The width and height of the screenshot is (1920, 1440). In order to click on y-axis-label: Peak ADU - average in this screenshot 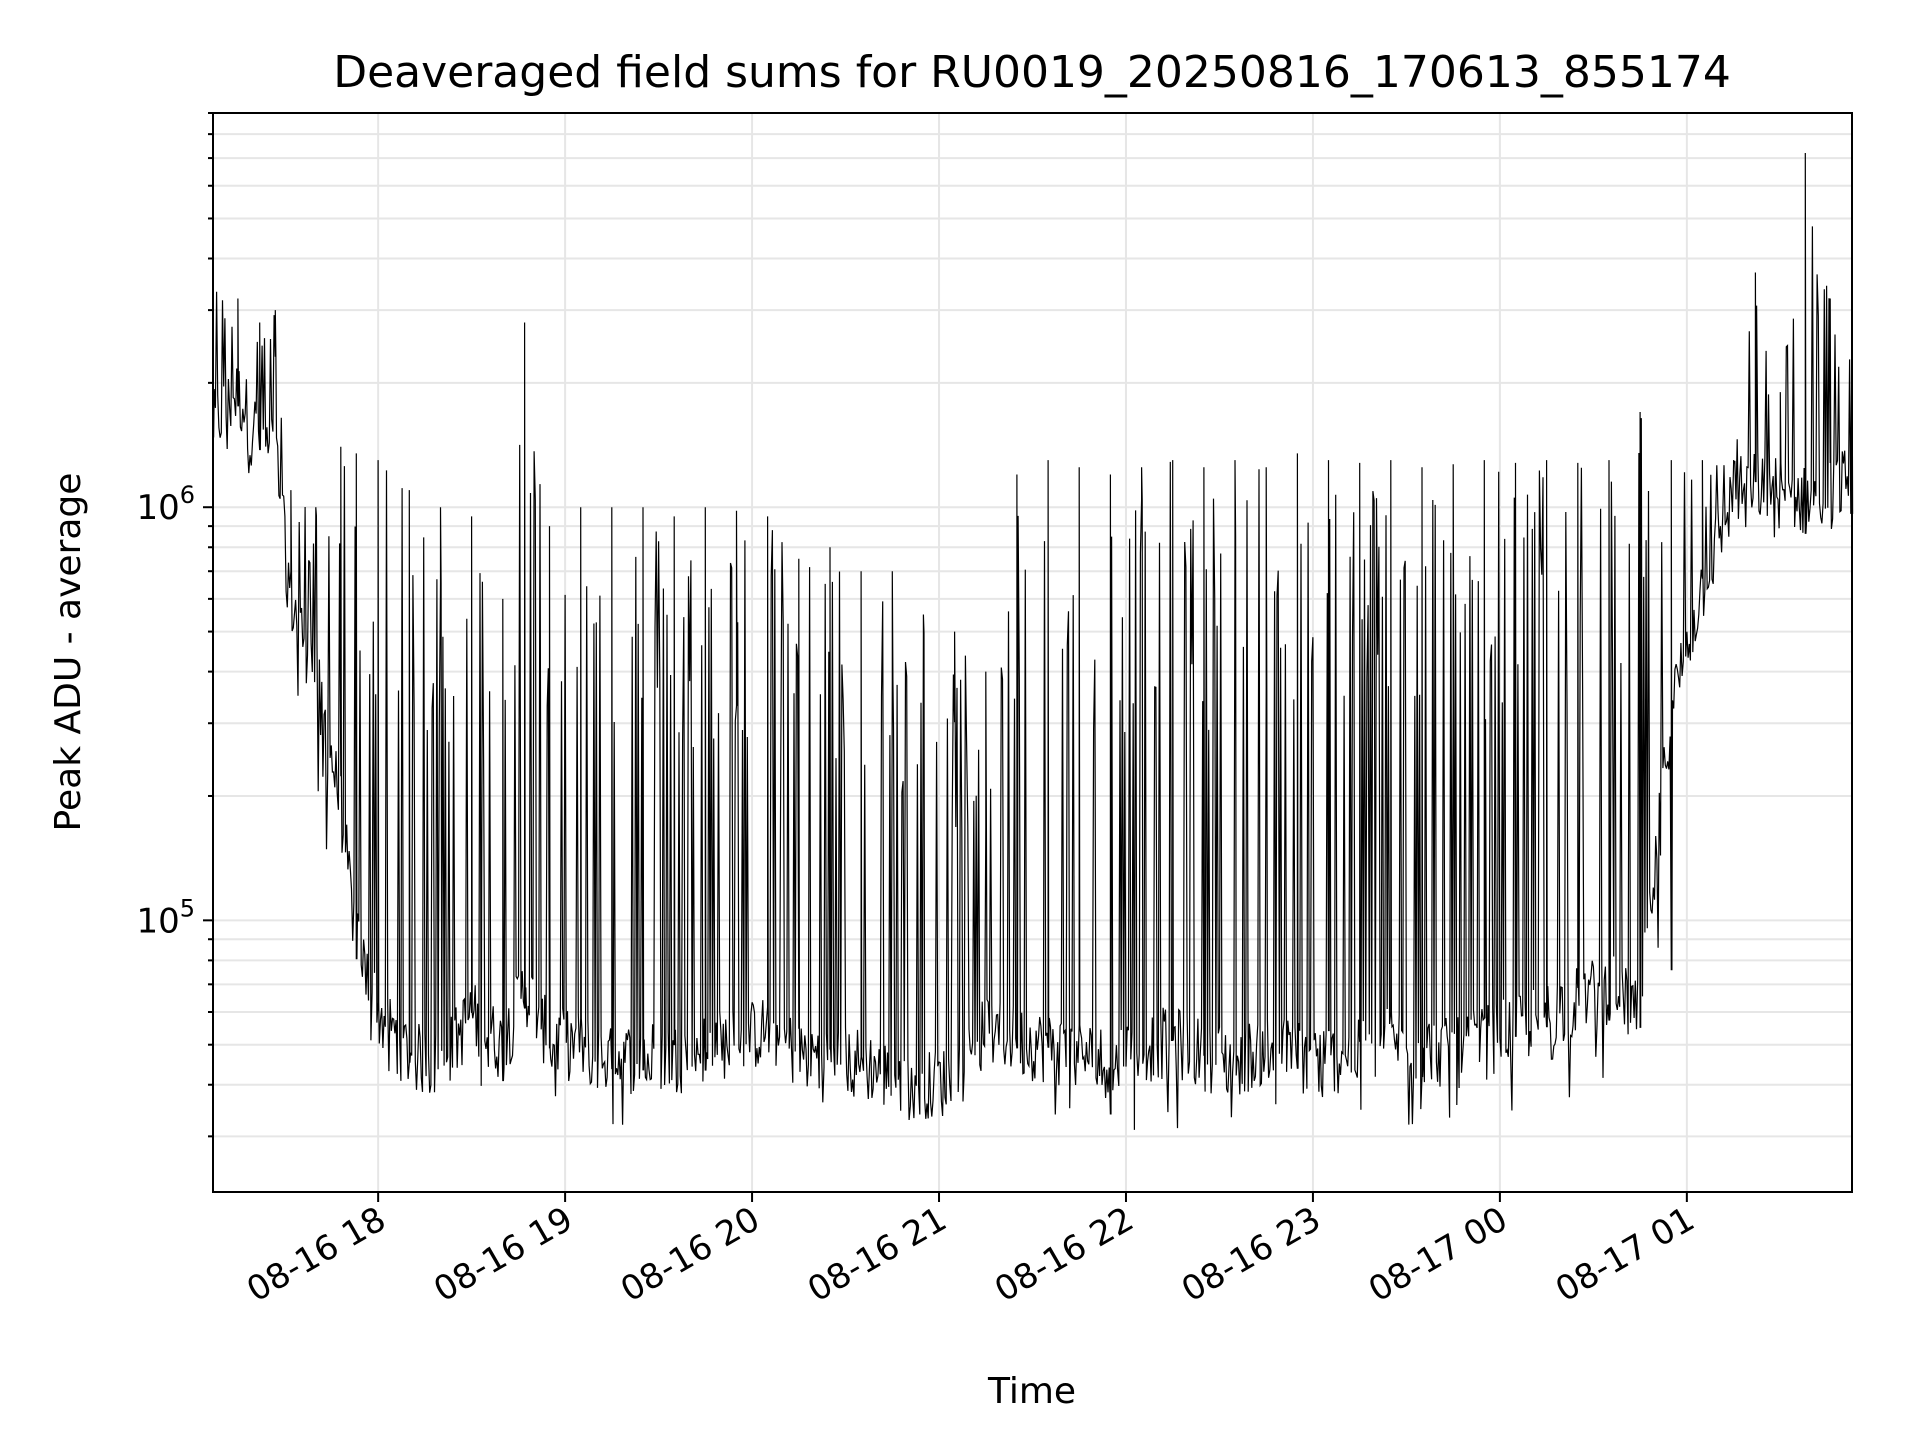, I will do `click(68, 652)`.